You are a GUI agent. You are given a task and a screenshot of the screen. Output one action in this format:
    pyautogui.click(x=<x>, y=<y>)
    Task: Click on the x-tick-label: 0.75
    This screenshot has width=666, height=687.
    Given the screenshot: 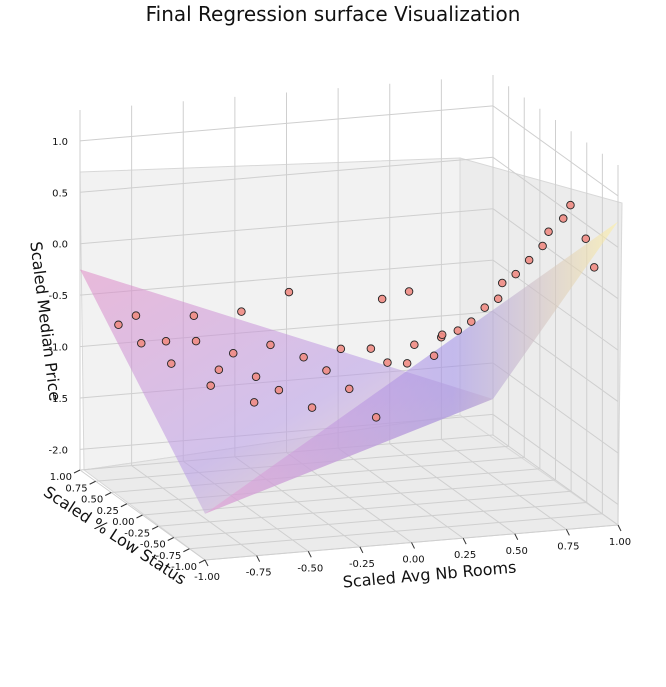 What is the action you would take?
    pyautogui.click(x=568, y=546)
    